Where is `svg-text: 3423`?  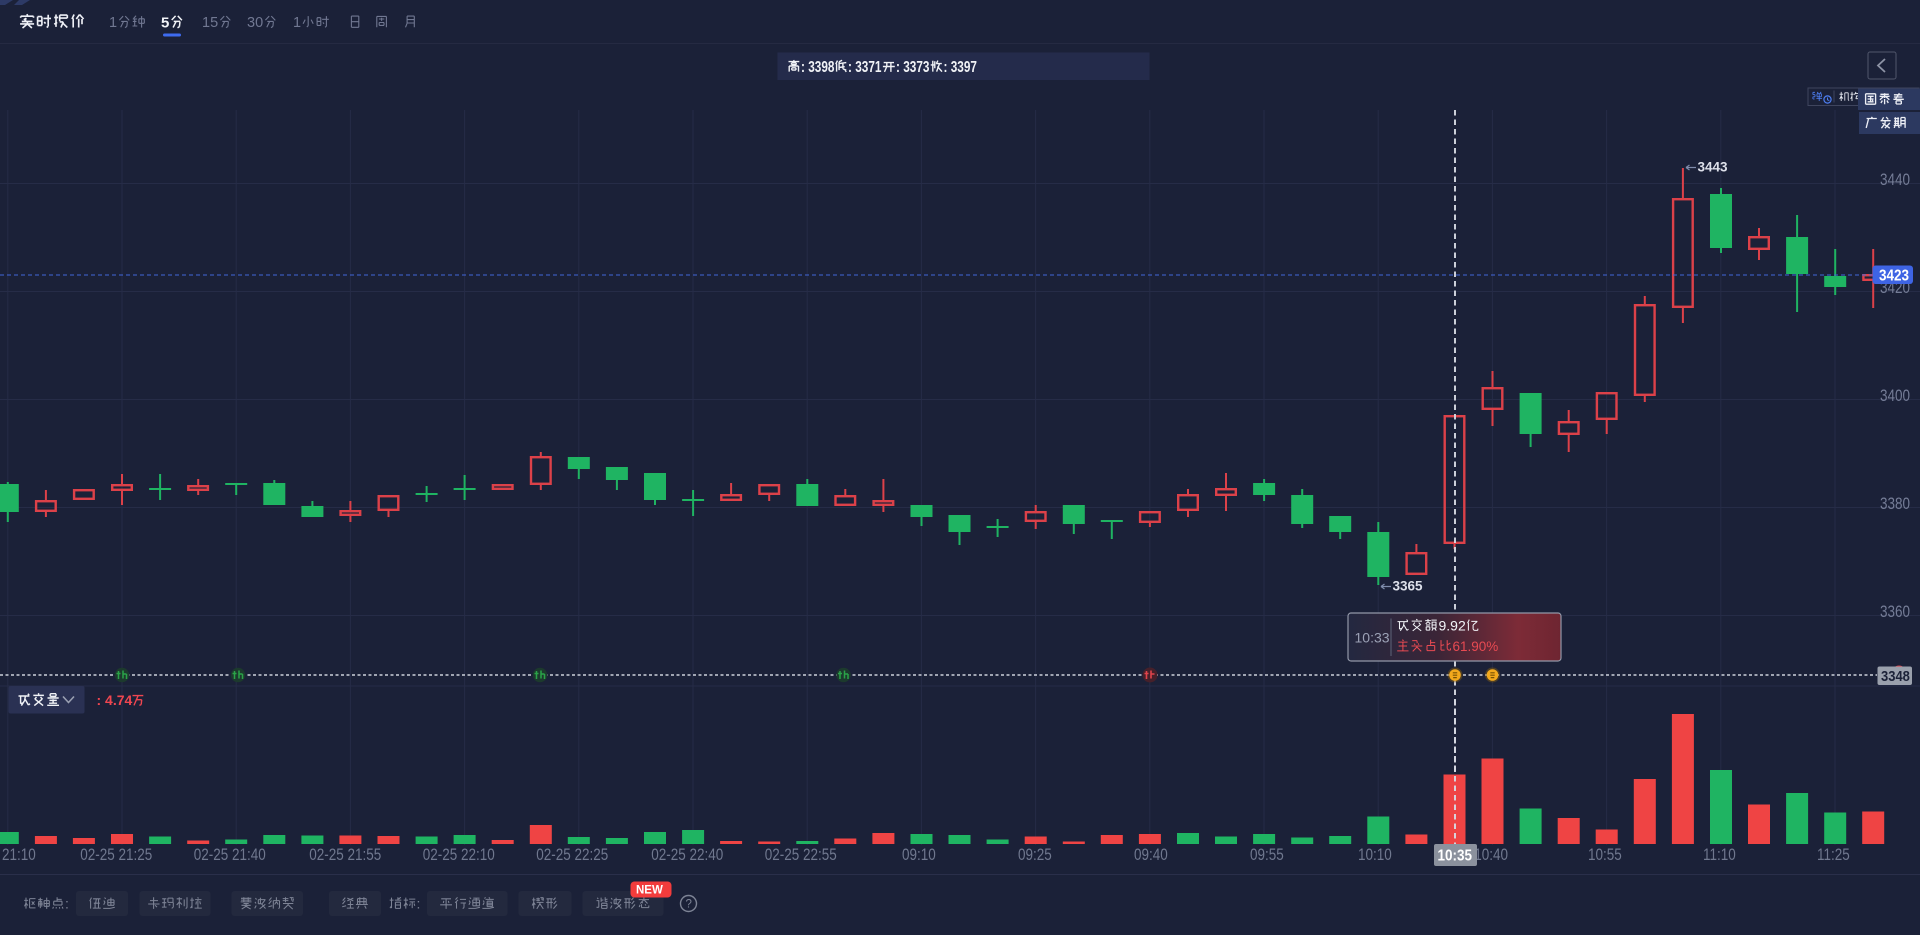
svg-text: 3423 is located at coordinates (1894, 275).